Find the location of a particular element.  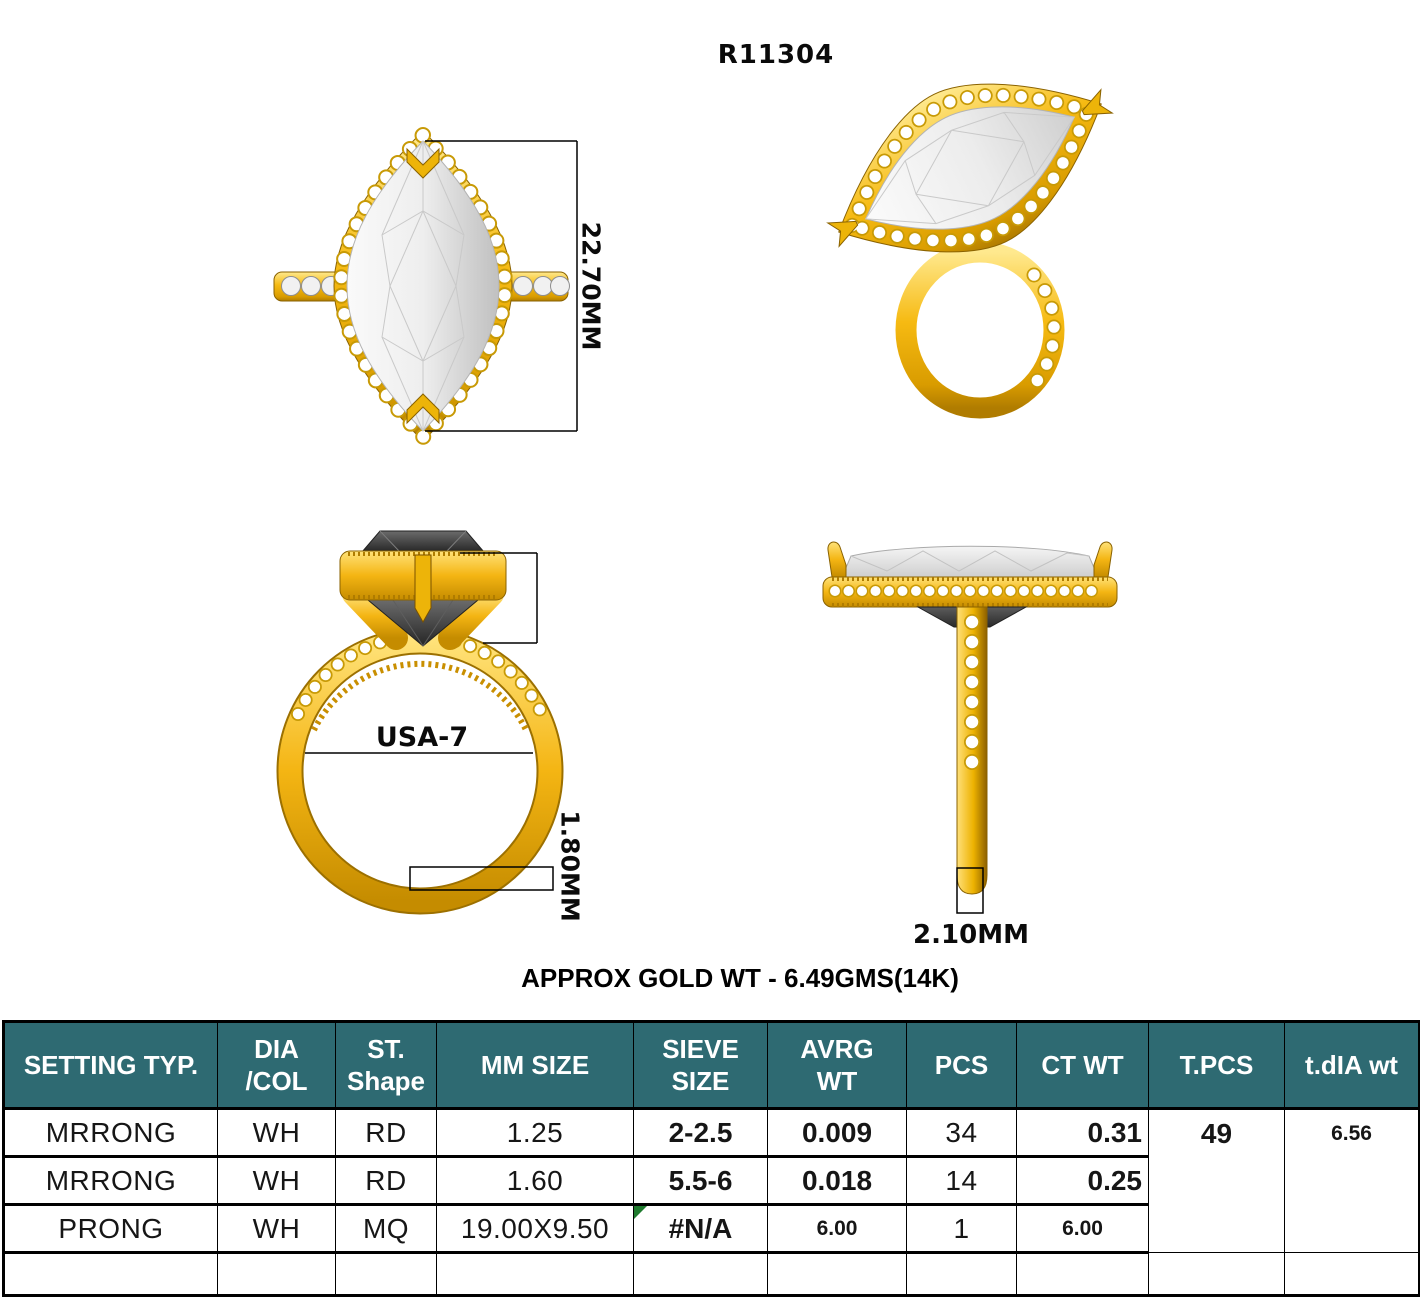

halo-head is located at coordinates (970, 168).